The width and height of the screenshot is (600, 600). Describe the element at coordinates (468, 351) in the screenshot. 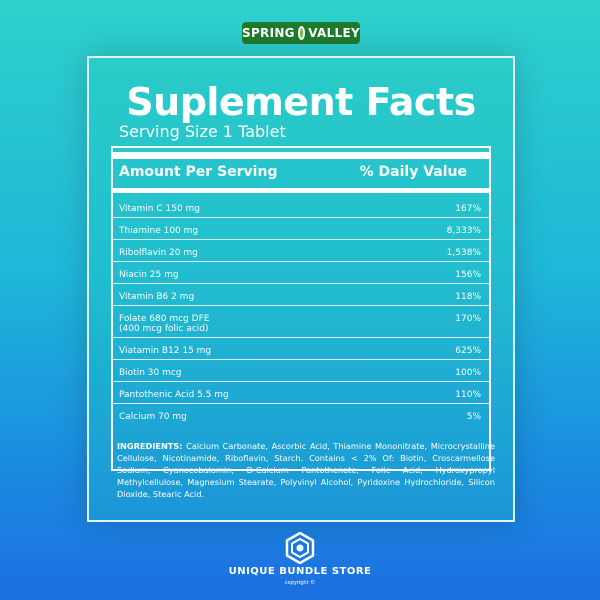

I see `daily-value: 625%` at that location.